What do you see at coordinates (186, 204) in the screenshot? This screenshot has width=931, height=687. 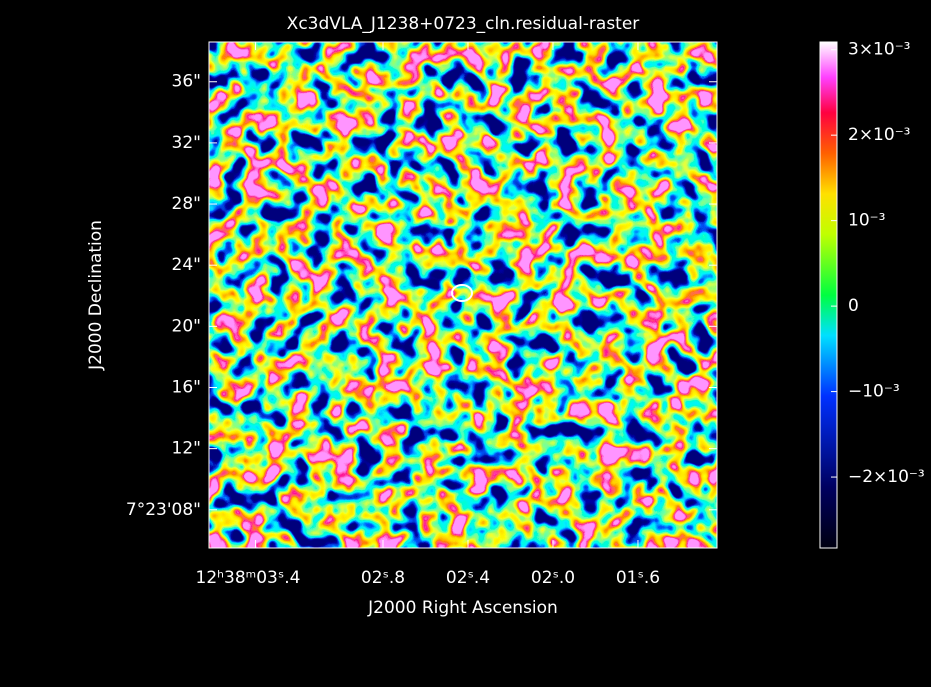 I see `y-tick-label: 28"` at bounding box center [186, 204].